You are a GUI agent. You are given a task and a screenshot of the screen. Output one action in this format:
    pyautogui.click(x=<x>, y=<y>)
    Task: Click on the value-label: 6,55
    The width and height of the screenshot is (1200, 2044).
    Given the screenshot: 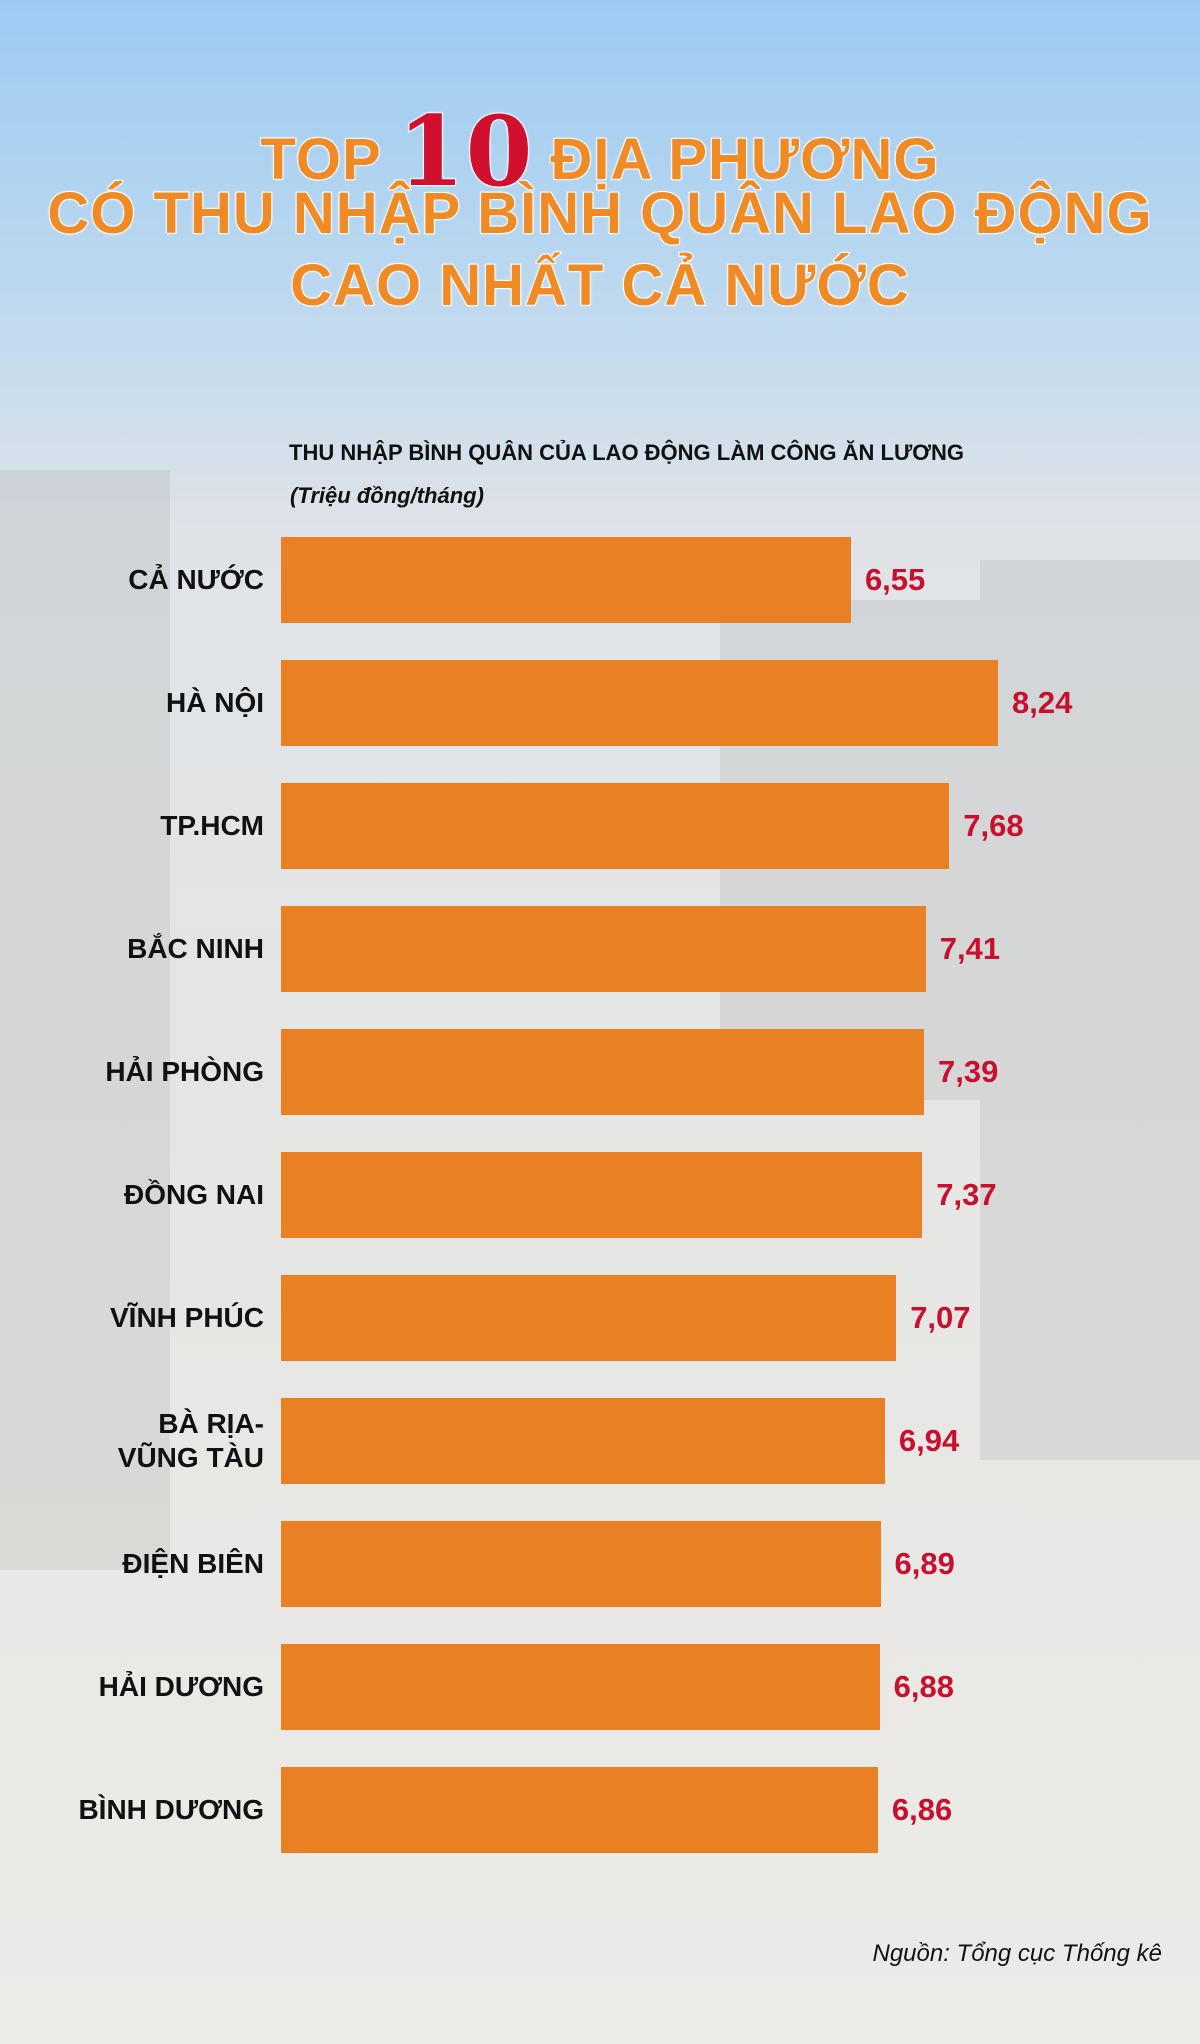 What is the action you would take?
    pyautogui.click(x=895, y=579)
    